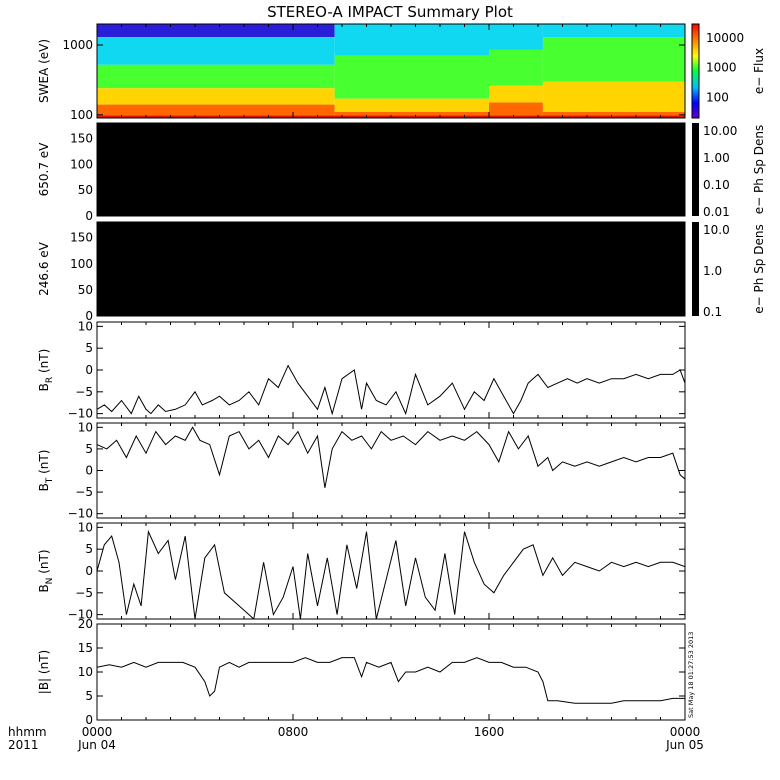 The width and height of the screenshot is (780, 780). What do you see at coordinates (96, 745) in the screenshot?
I see `x-tick-date: Jun 04` at bounding box center [96, 745].